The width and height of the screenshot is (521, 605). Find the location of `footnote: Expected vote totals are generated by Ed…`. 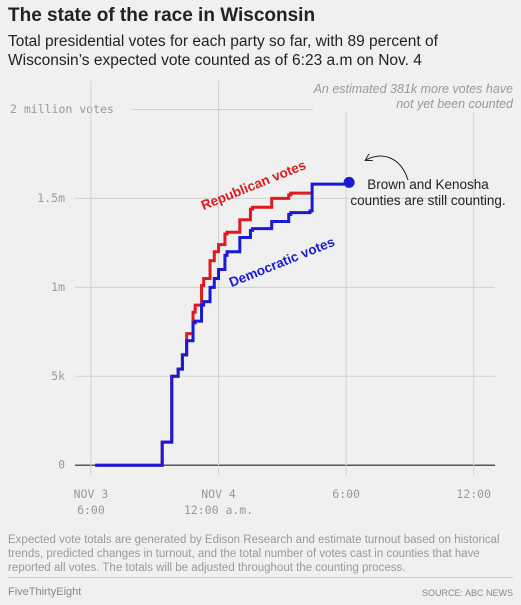

footnote: Expected vote totals are generated by Ed… is located at coordinates (254, 554).